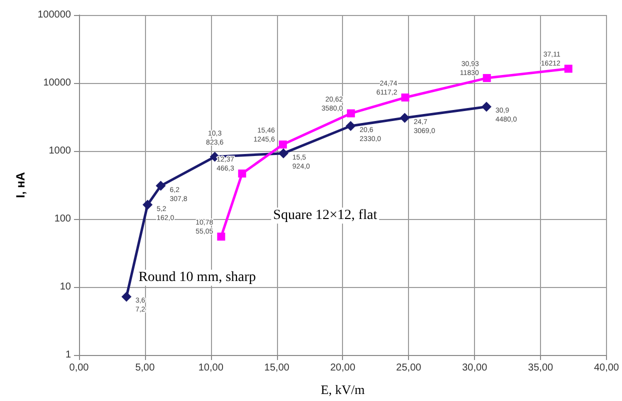 The width and height of the screenshot is (622, 401). Describe the element at coordinates (342, 389) in the screenshot. I see `x-axis-title: E, kV/m` at that location.